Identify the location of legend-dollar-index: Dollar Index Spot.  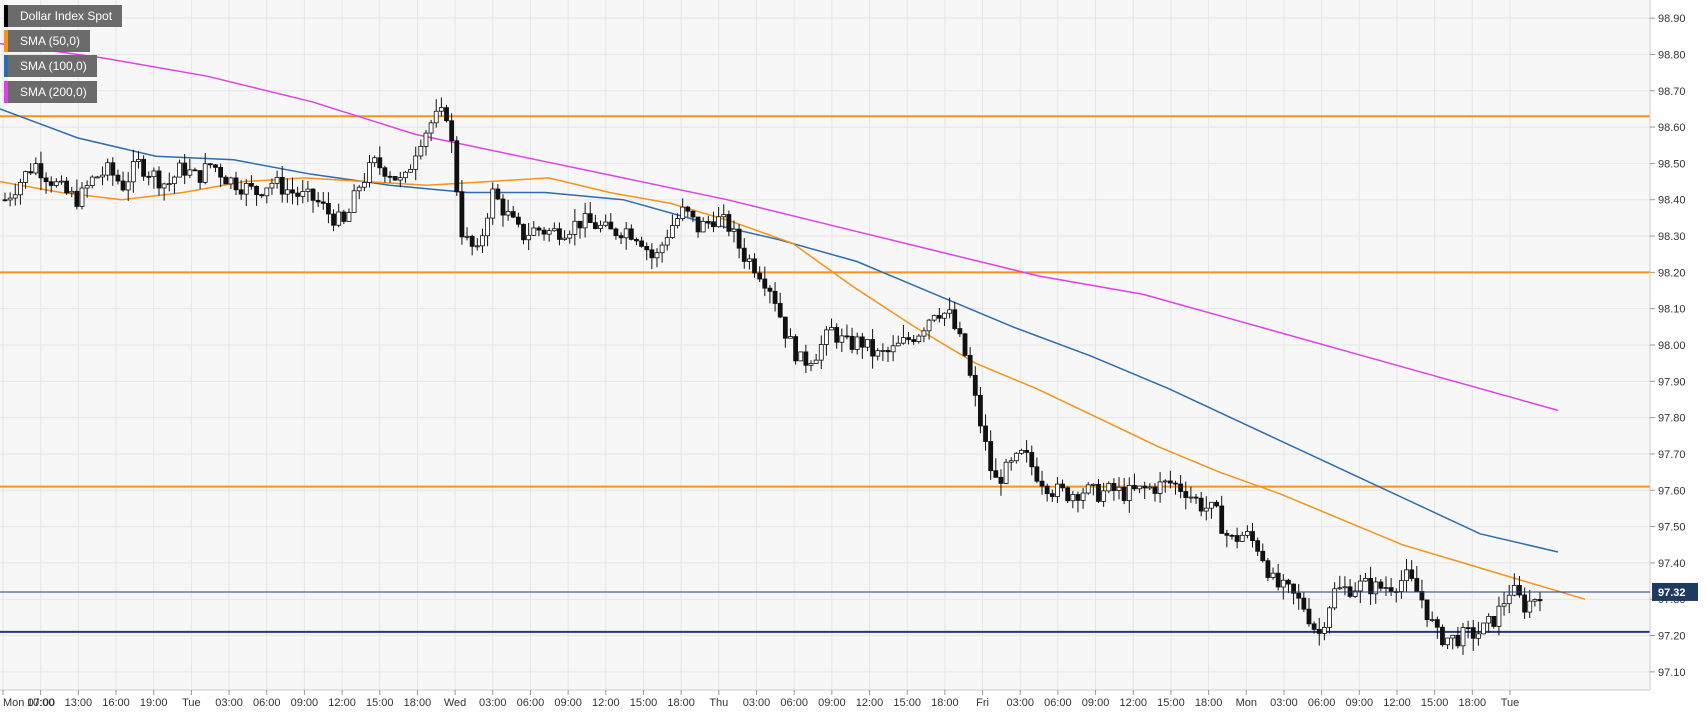
(63, 16).